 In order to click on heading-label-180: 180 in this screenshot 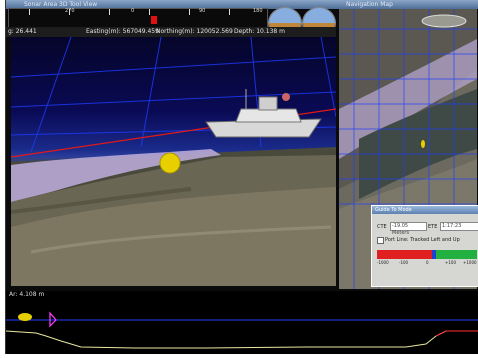, I will do `click(258, 11)`.